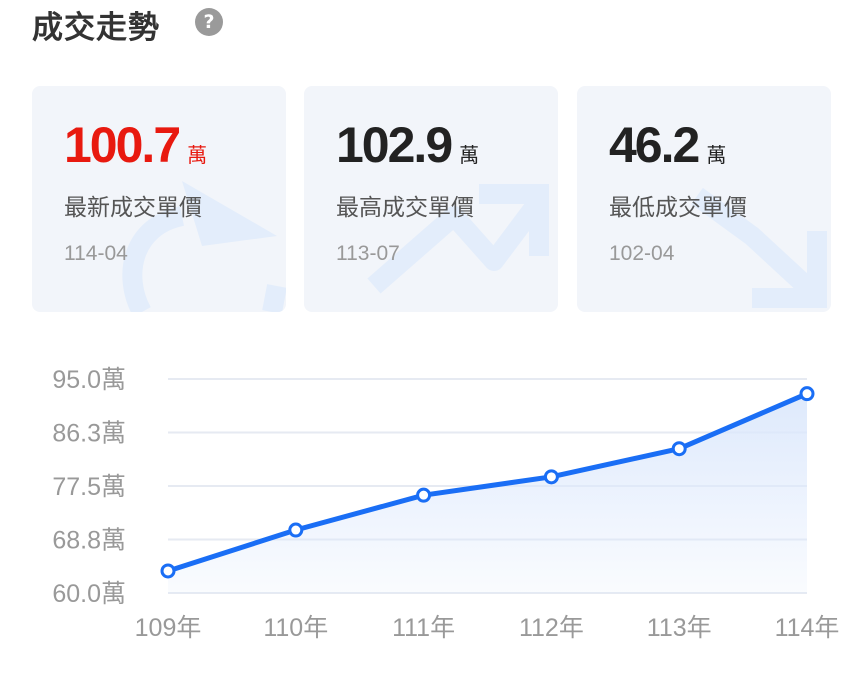  What do you see at coordinates (405, 208) in the screenshot?
I see `highest-price-label: 最高成交單價` at bounding box center [405, 208].